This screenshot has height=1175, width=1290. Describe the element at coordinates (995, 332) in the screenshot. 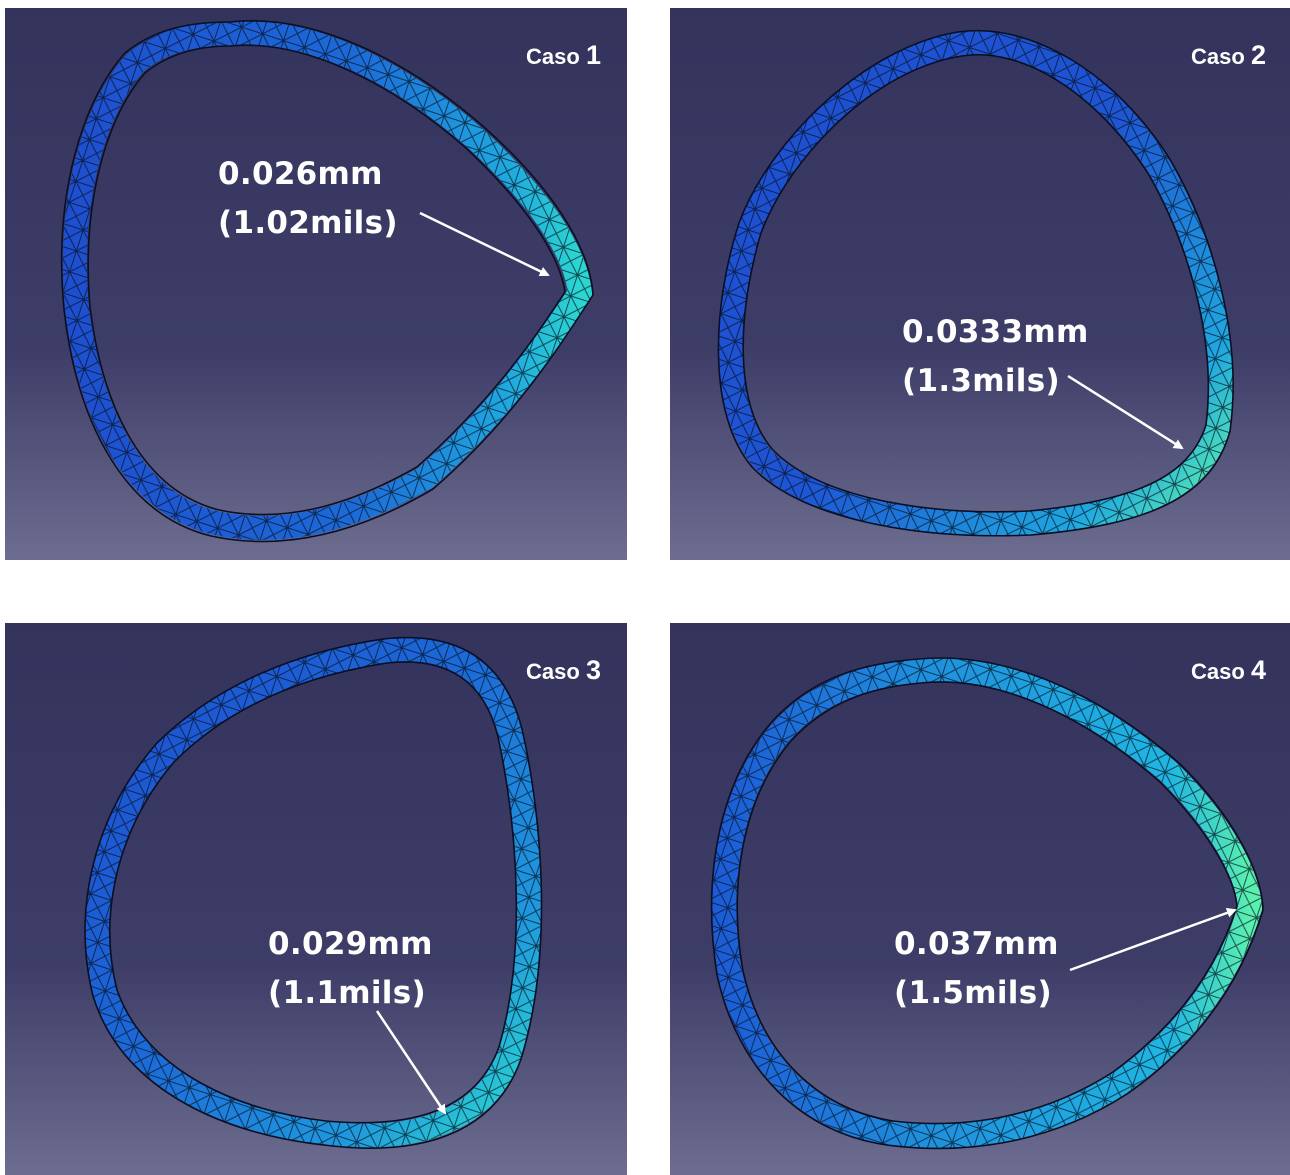

I see `value-mm: 0.0333mm` at that location.